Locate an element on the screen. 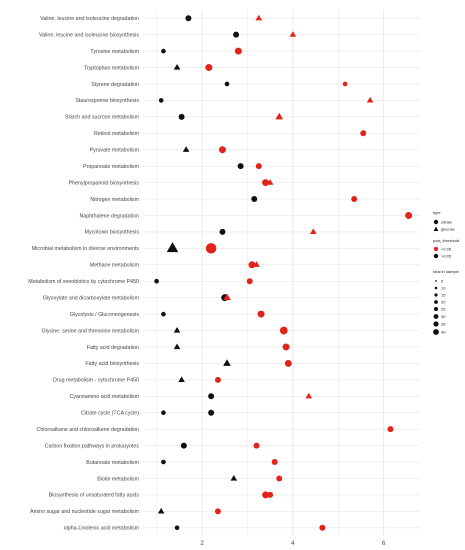  y-tick-label: Mycotoxin biosynthesis is located at coordinates (112, 233).